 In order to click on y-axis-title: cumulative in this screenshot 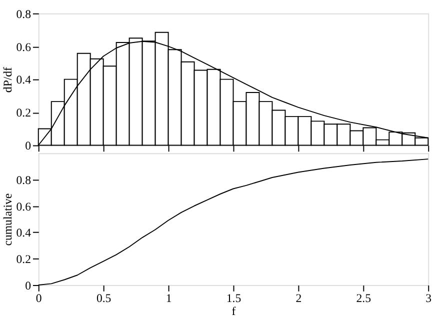, I will do `click(7, 219)`.